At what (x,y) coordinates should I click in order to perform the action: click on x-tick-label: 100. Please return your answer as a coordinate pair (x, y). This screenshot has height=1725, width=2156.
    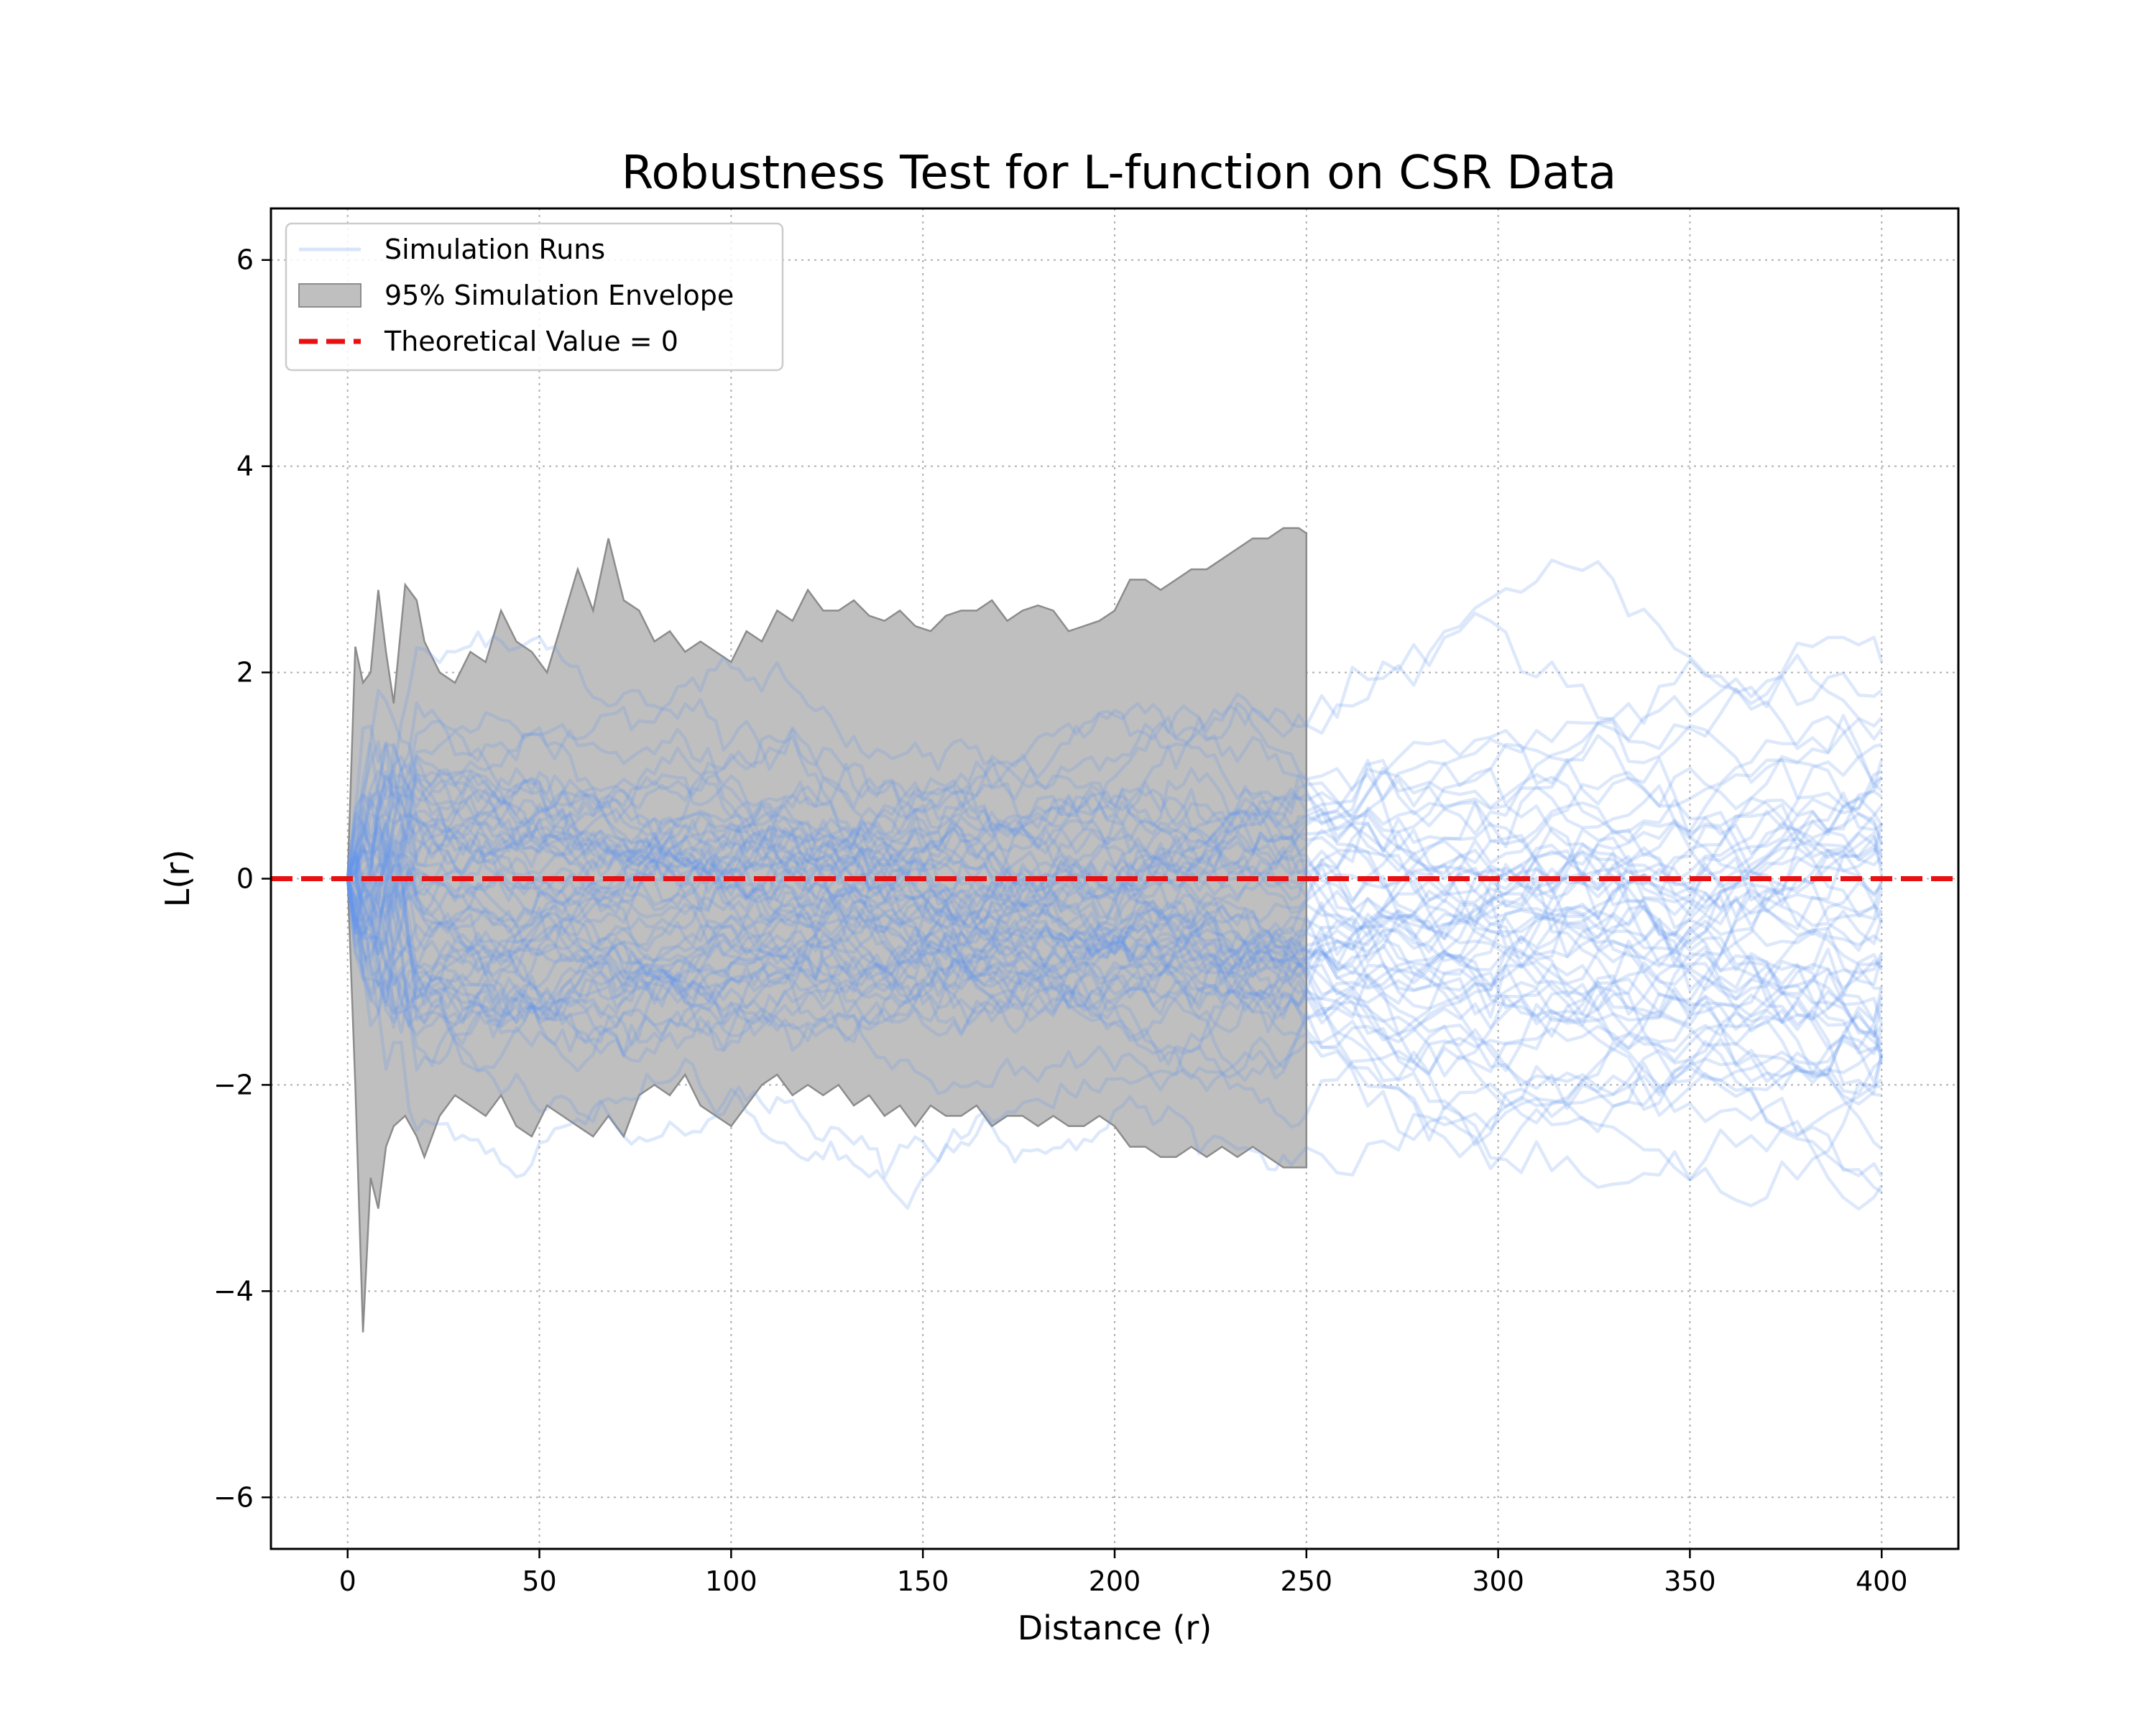
    Looking at the image, I should click on (731, 1581).